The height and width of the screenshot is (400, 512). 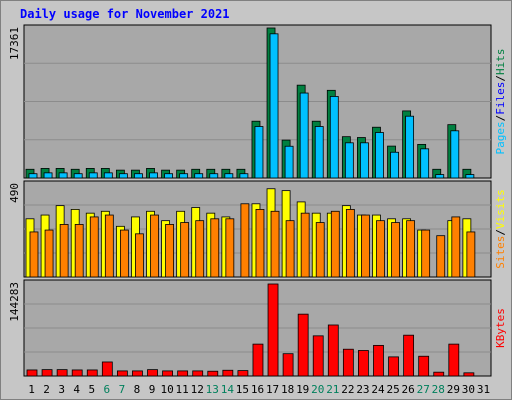 What do you see at coordinates (438, 389) in the screenshot?
I see `day-label: 28` at bounding box center [438, 389].